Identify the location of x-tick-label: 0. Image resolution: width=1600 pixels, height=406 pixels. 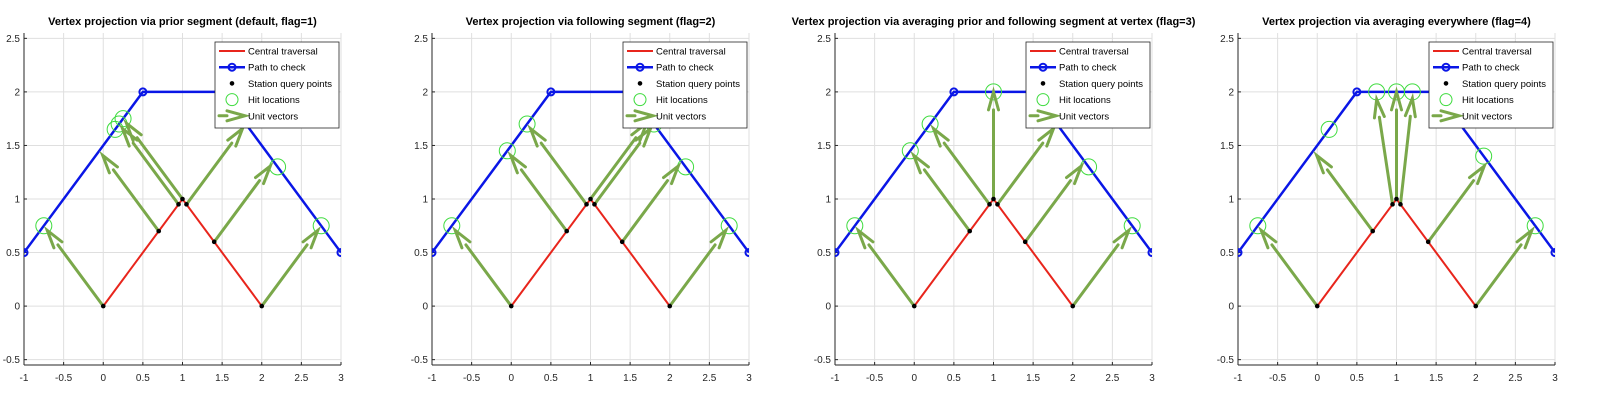
(511, 378).